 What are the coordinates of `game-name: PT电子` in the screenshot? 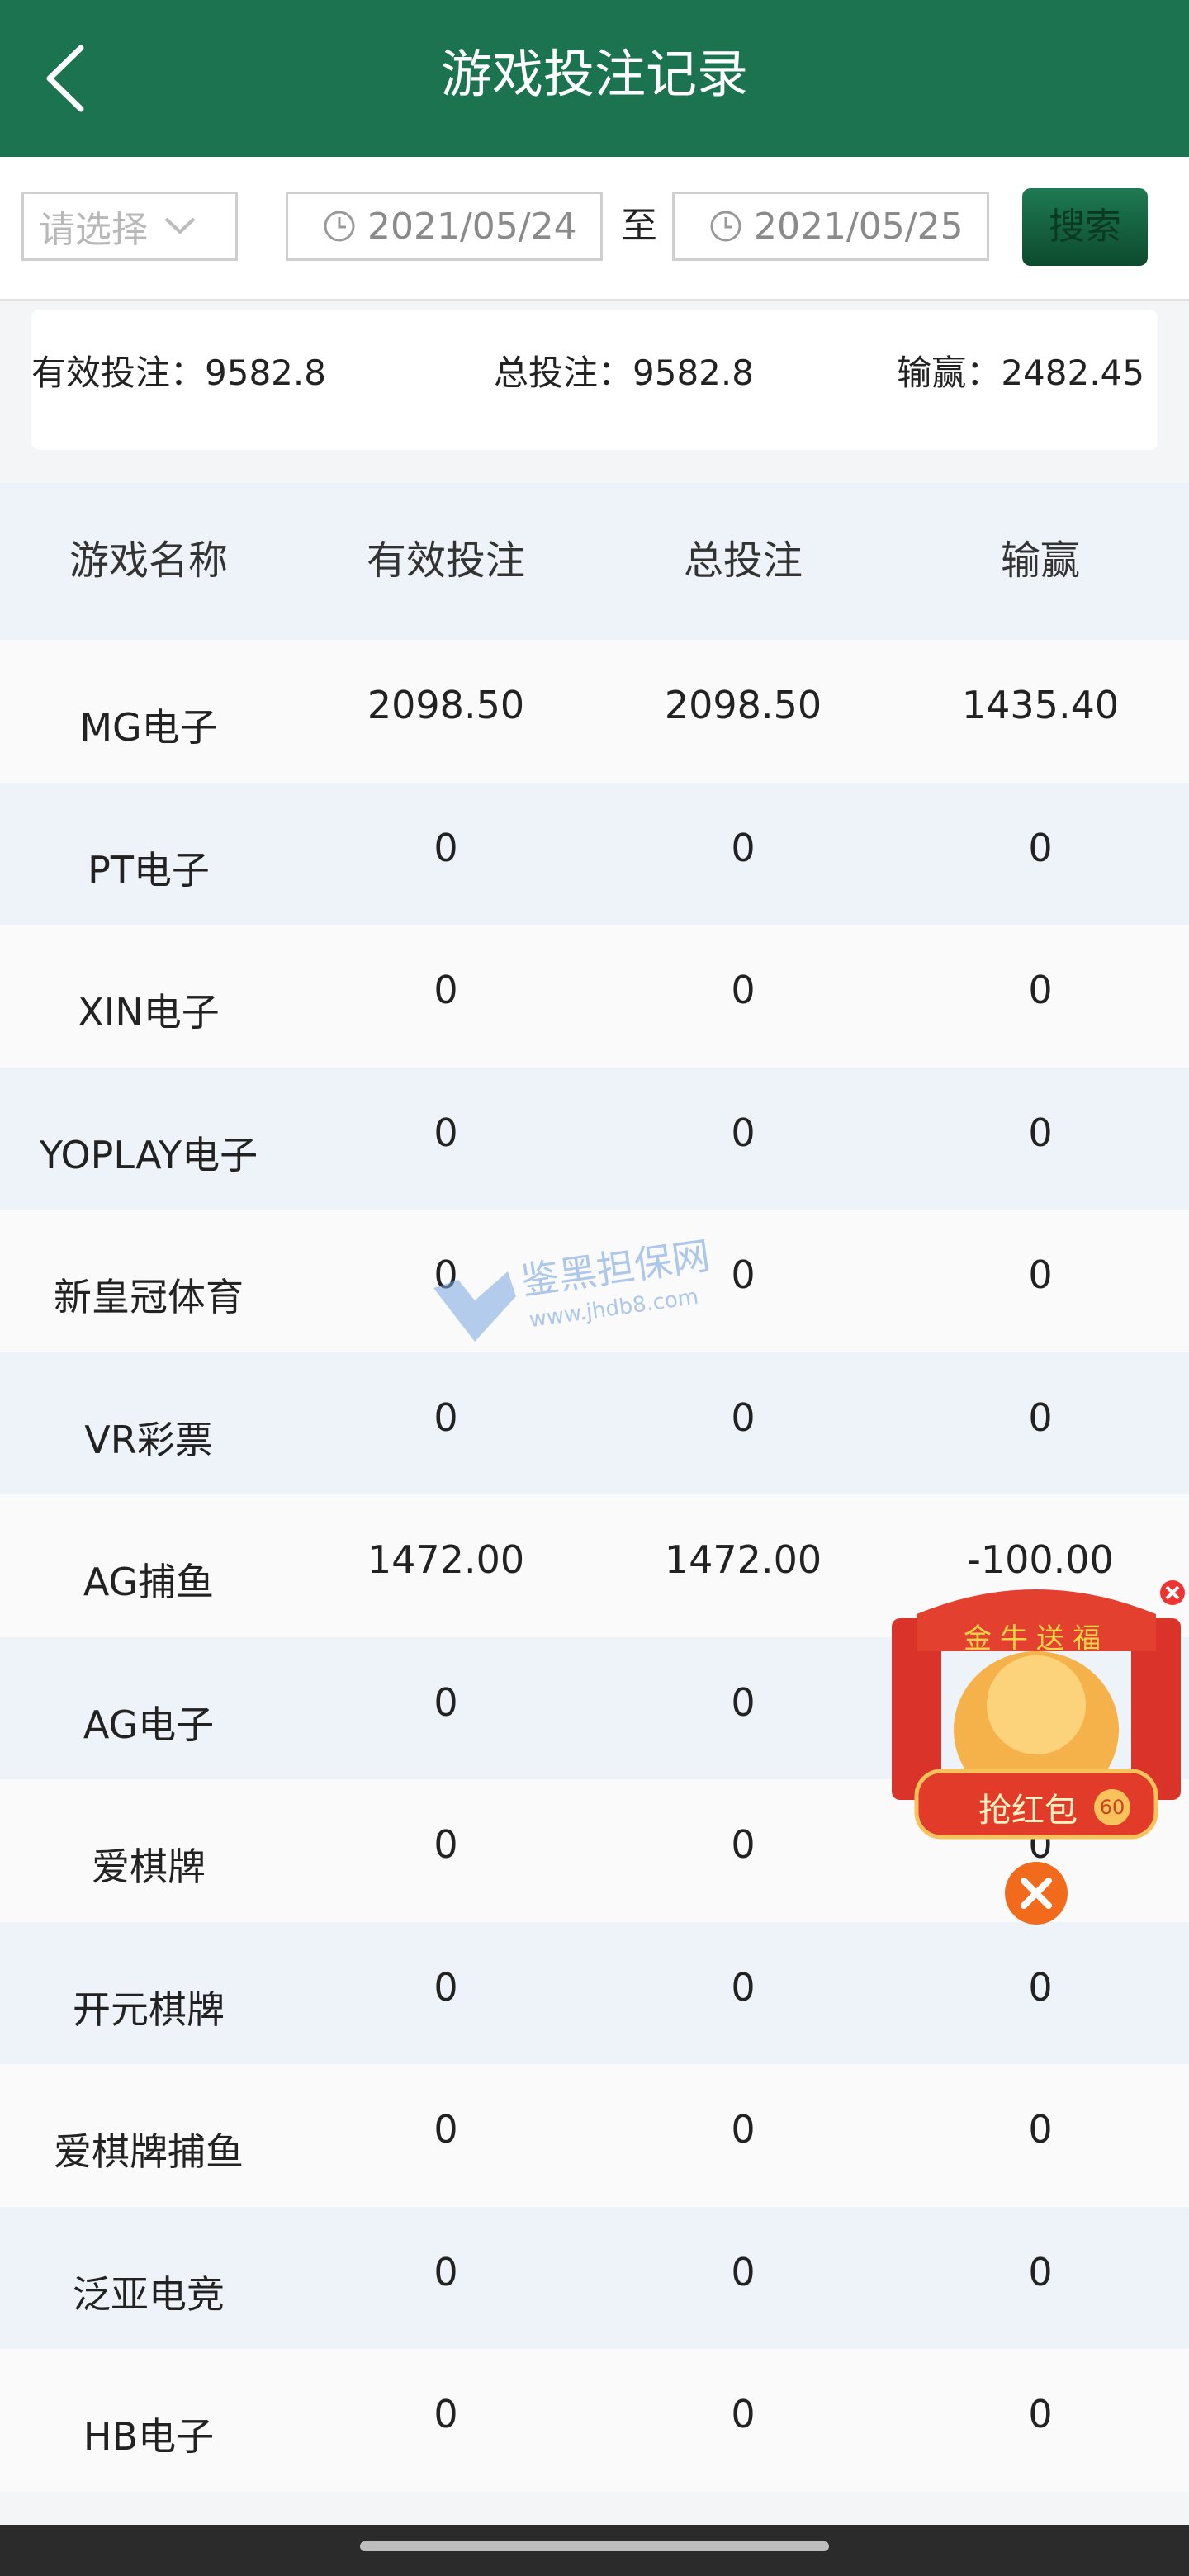 It's located at (149, 870).